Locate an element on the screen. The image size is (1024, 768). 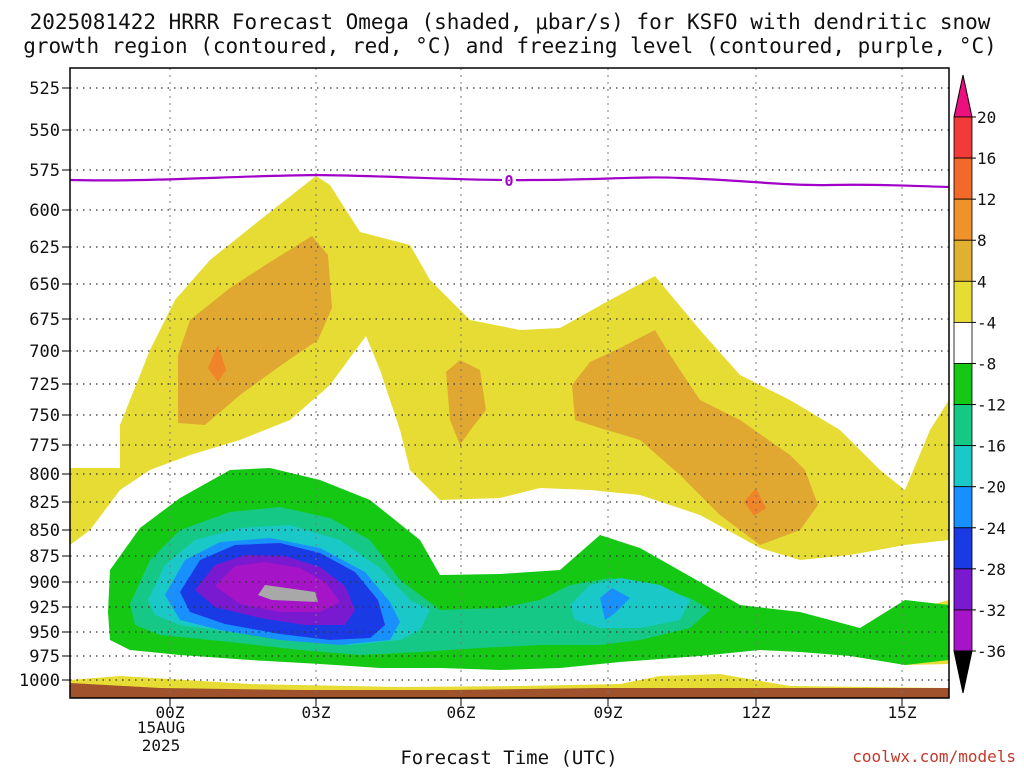
freezing-level-label-bg is located at coordinates (509, 180).